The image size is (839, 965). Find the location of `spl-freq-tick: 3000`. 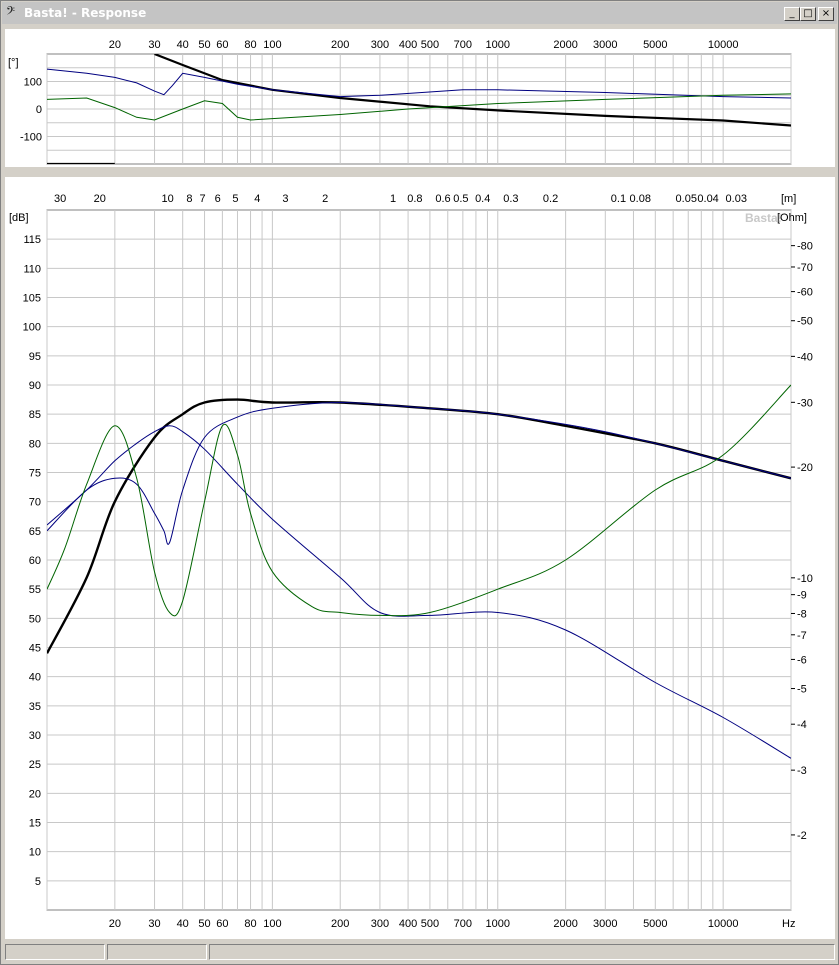

spl-freq-tick: 3000 is located at coordinates (605, 924).